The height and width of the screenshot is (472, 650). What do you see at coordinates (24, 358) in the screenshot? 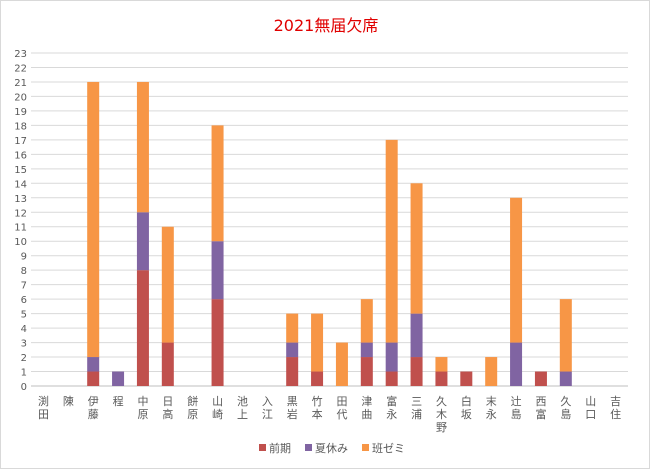
I see `y-tick-label: 2` at bounding box center [24, 358].